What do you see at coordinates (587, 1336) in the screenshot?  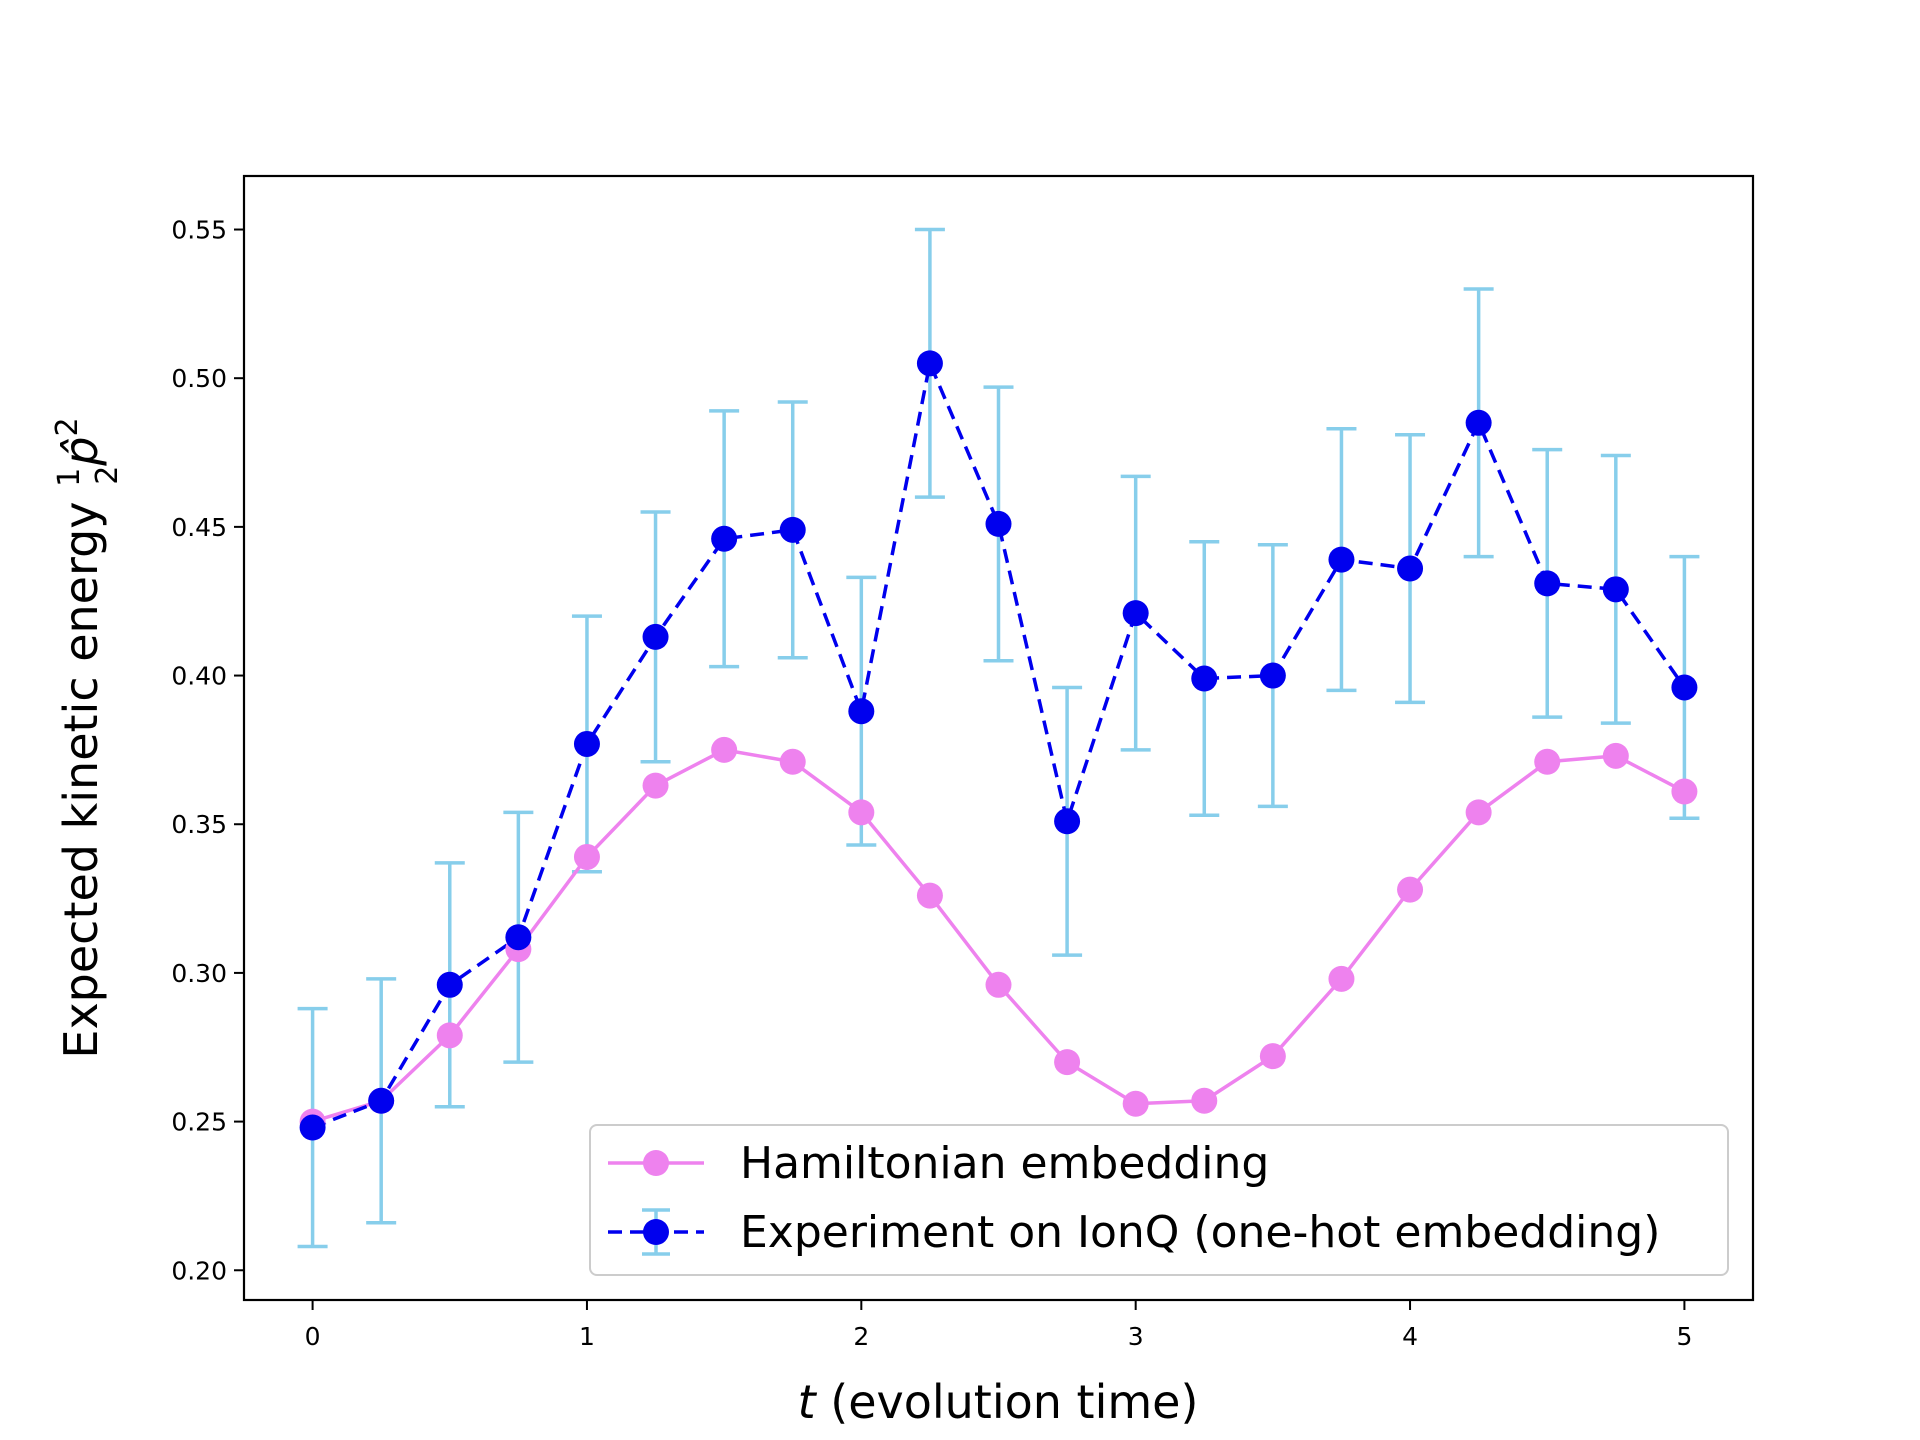 I see `x-tick-label: 1` at bounding box center [587, 1336].